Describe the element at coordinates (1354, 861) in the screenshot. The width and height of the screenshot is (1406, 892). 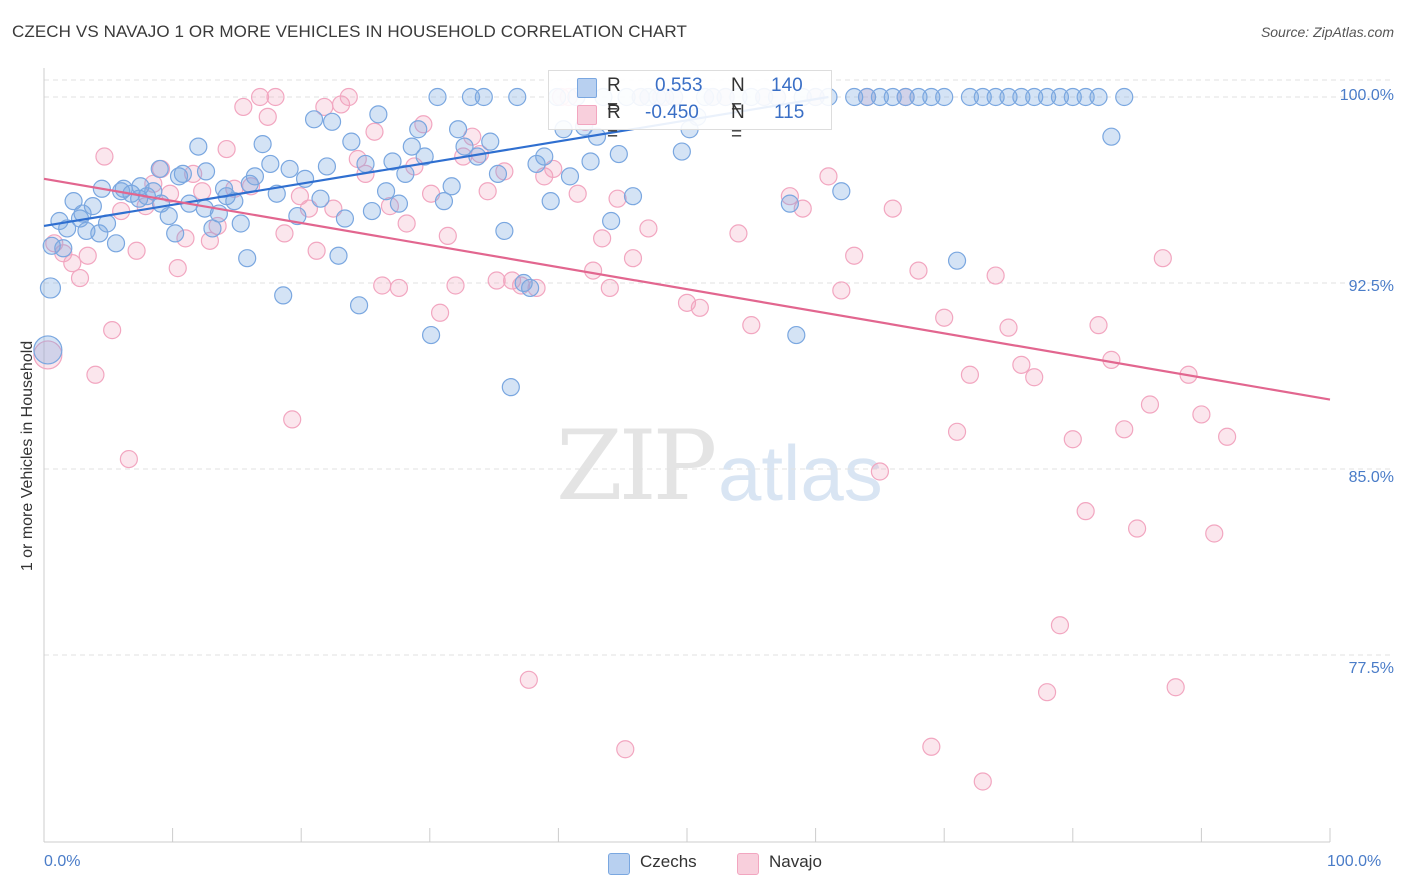
I see `x-tick-label-100: 100.0%` at that location.